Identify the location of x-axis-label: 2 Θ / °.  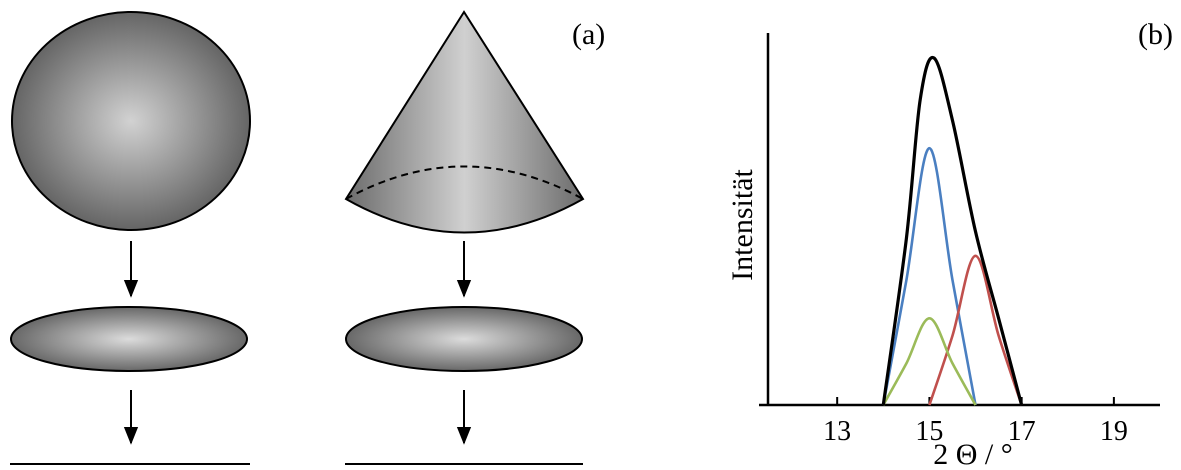
(973, 454).